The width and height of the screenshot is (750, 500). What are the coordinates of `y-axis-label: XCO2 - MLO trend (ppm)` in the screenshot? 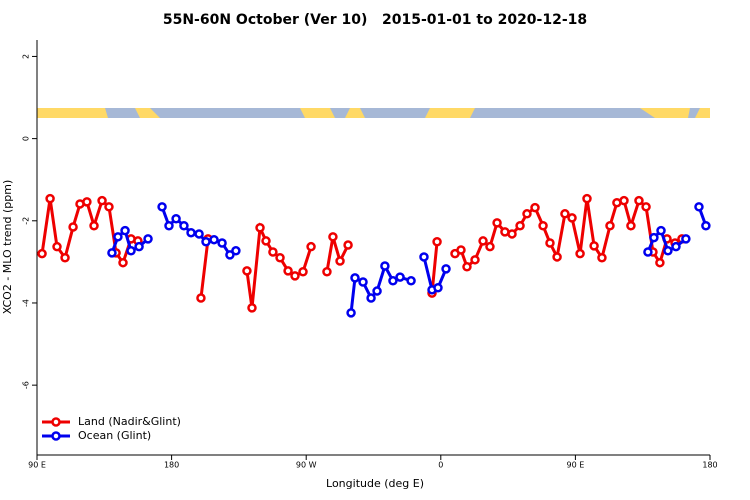 It's located at (7, 247).